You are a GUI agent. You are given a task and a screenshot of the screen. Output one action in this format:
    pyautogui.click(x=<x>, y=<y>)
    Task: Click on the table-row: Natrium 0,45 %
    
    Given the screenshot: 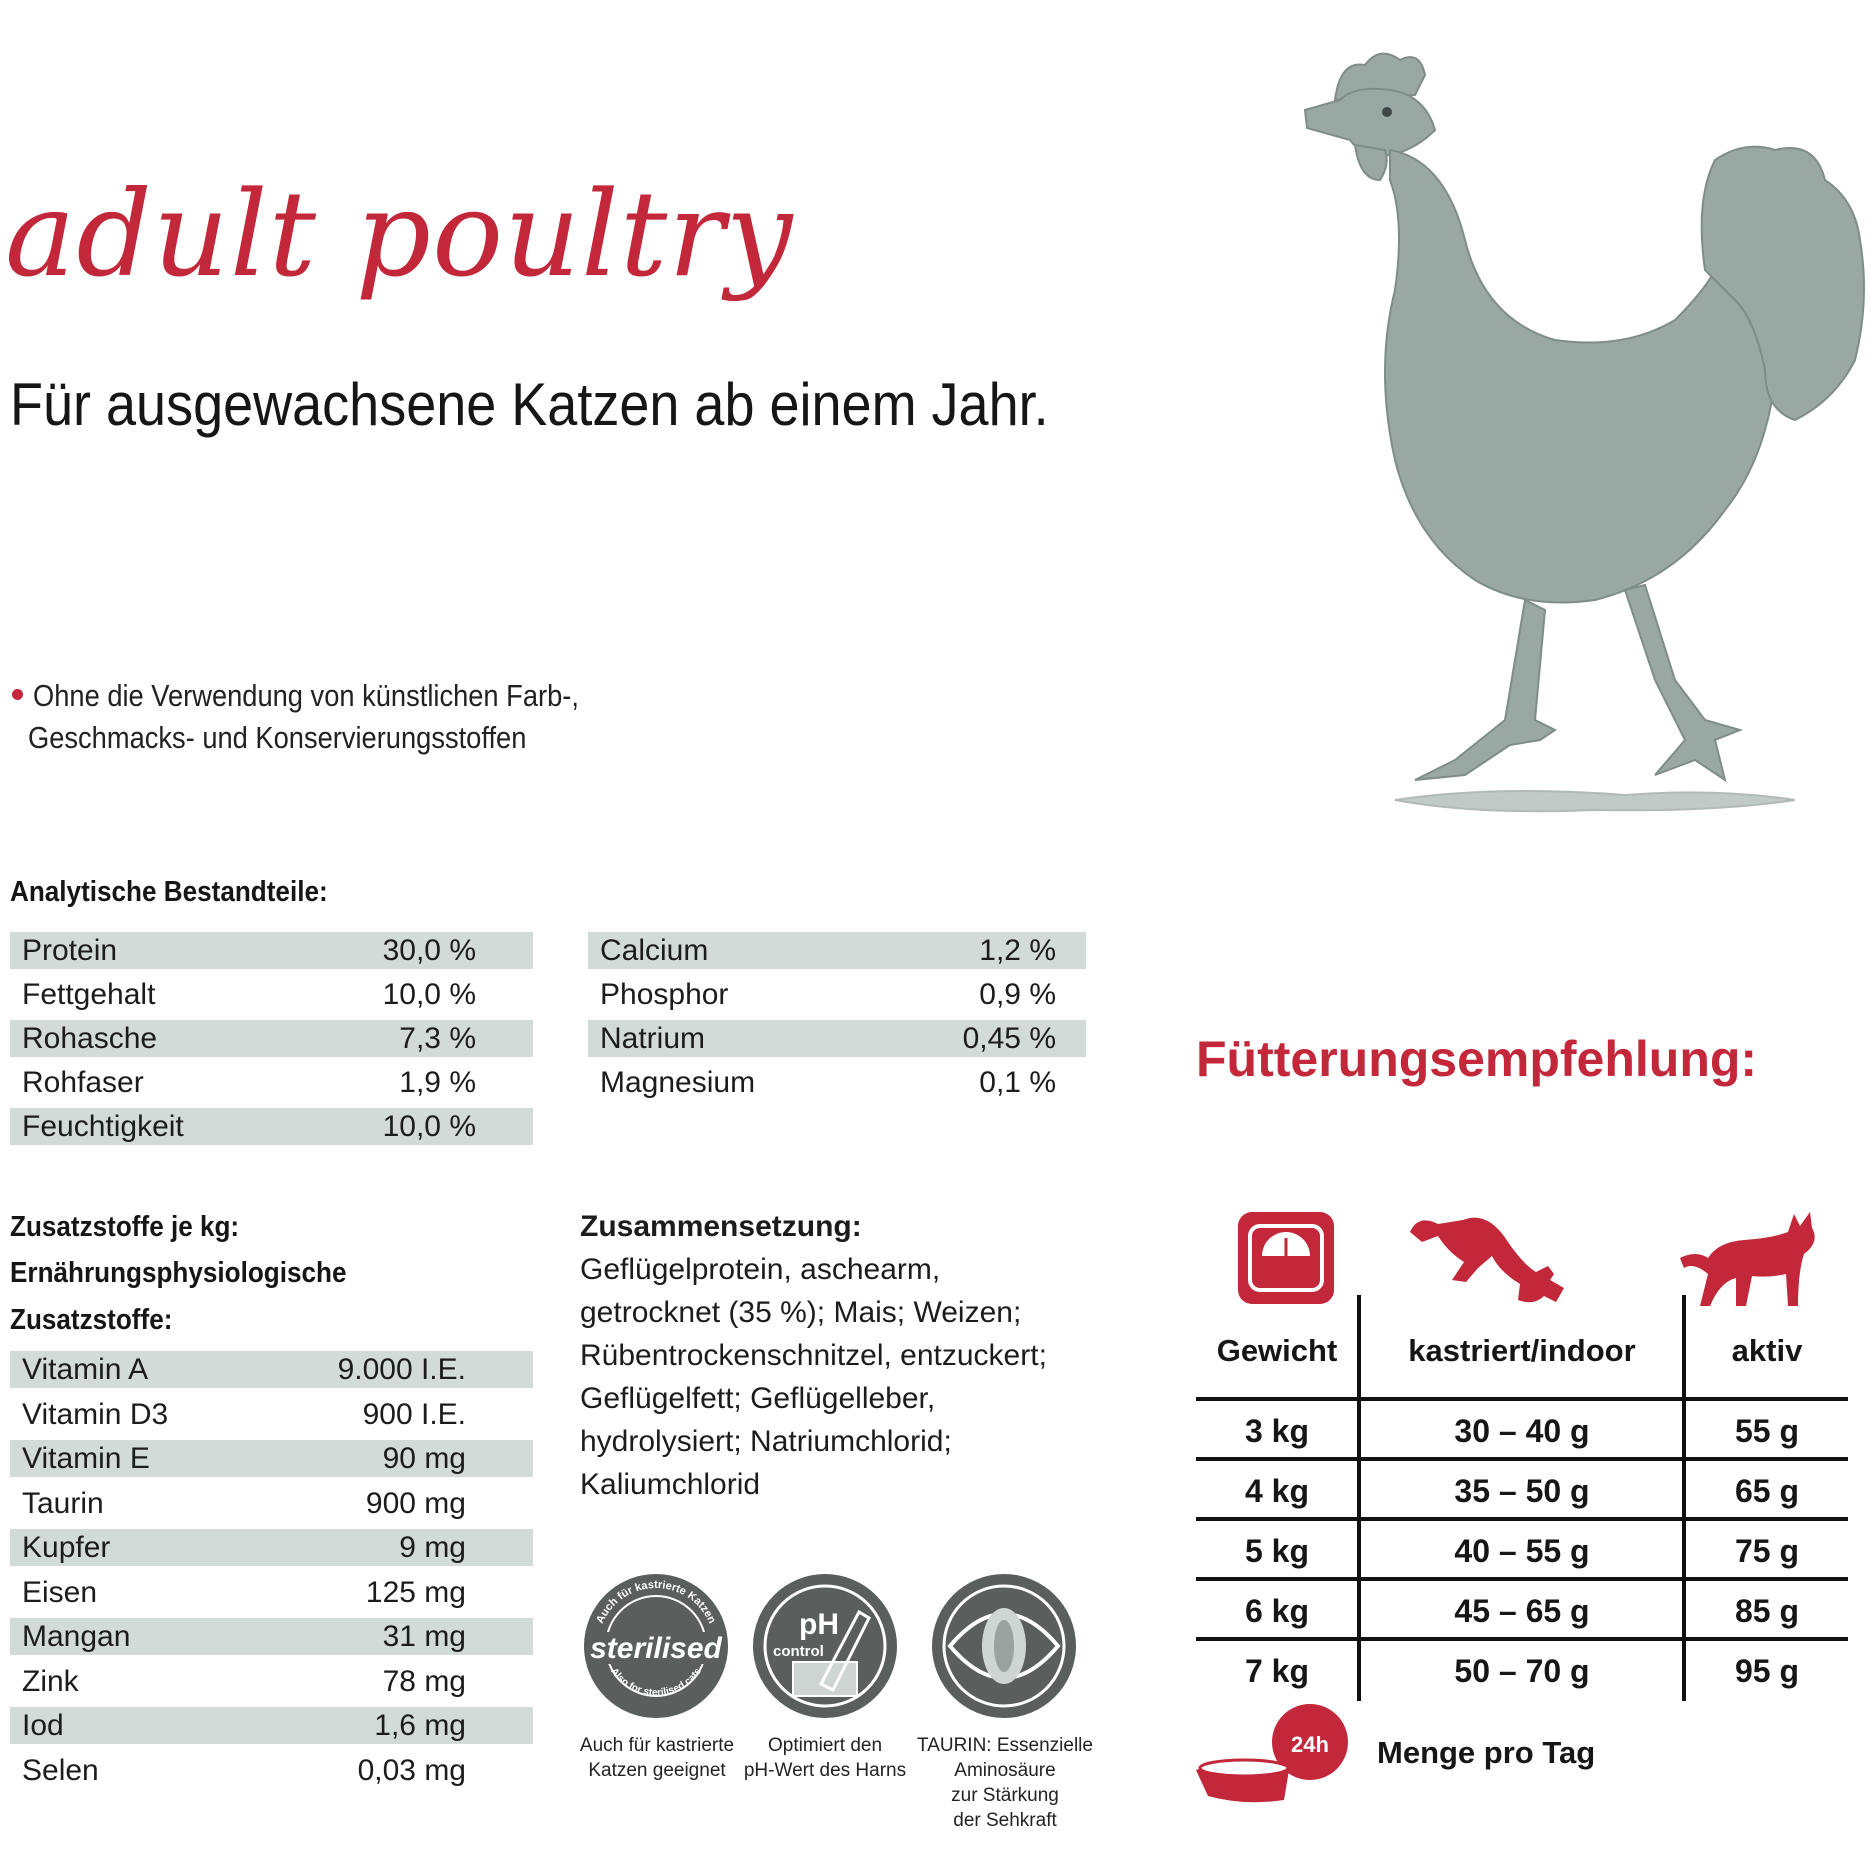 What is the action you would take?
    pyautogui.click(x=837, y=1038)
    